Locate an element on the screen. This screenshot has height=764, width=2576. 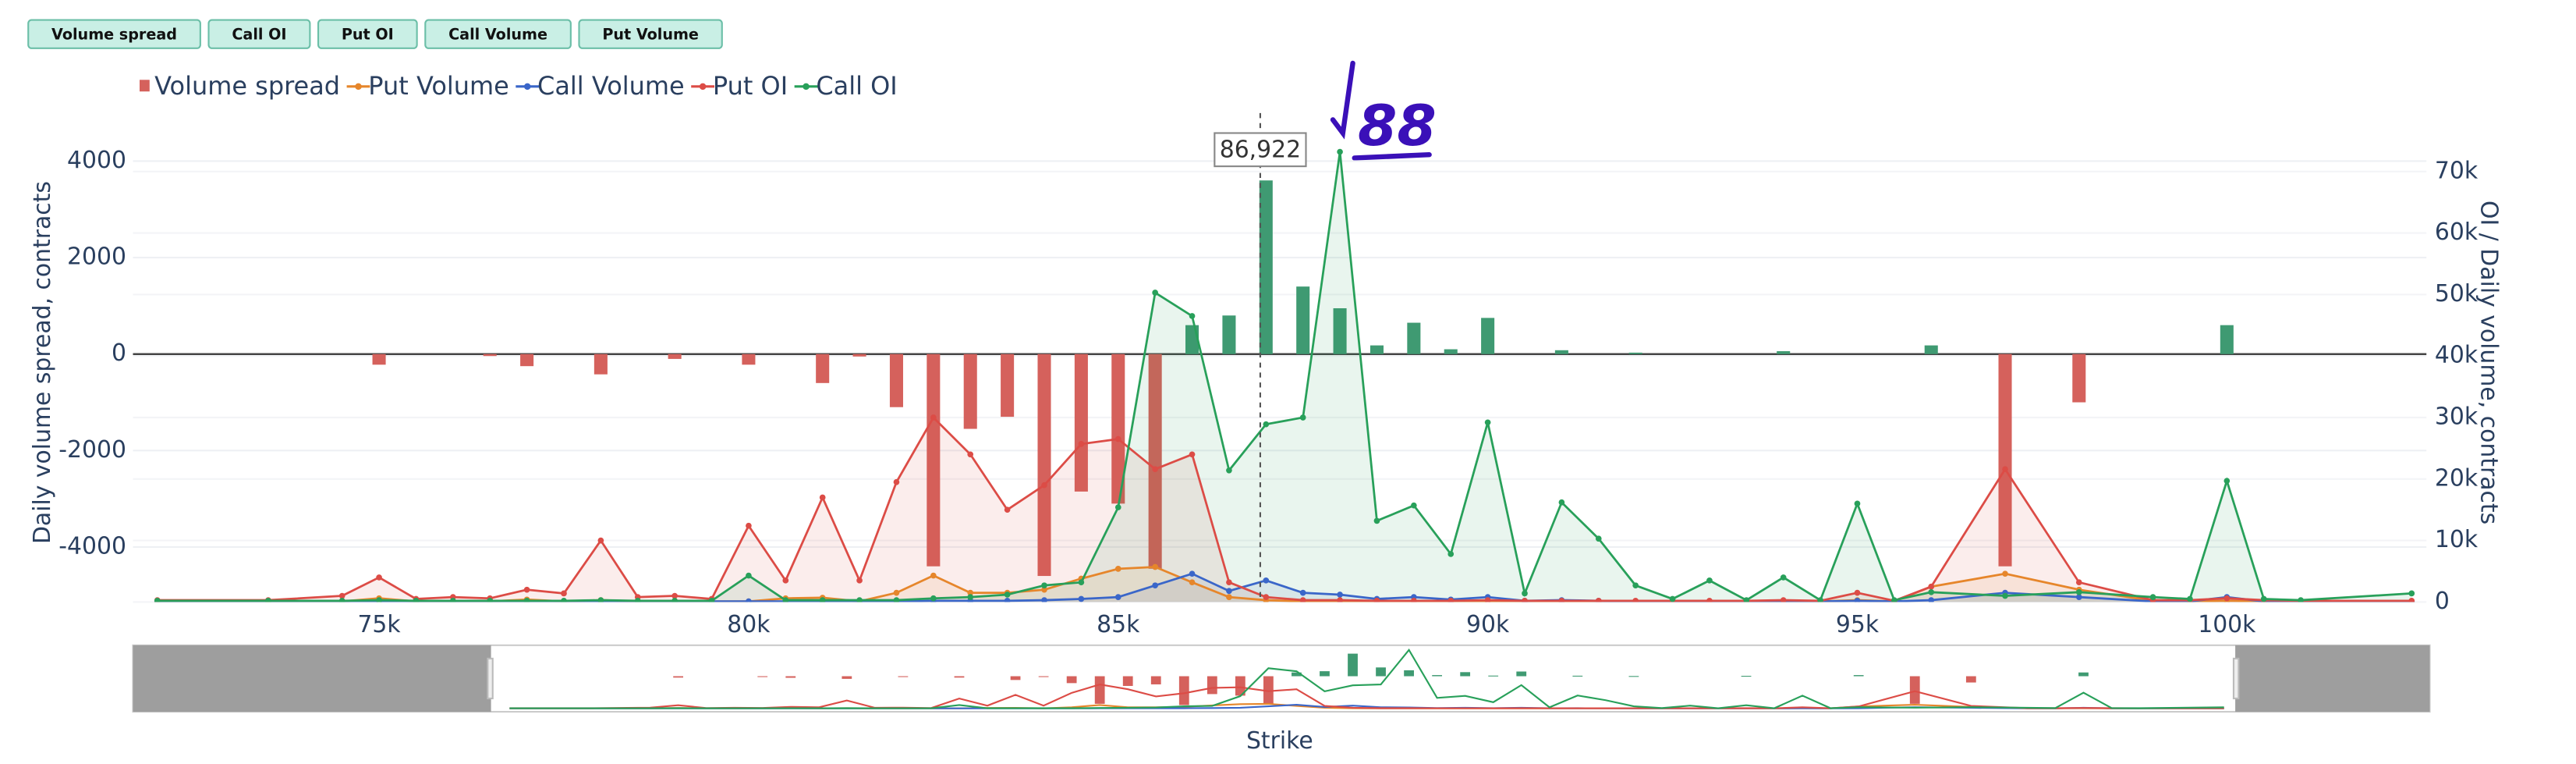
button: Call OI is located at coordinates (259, 34).